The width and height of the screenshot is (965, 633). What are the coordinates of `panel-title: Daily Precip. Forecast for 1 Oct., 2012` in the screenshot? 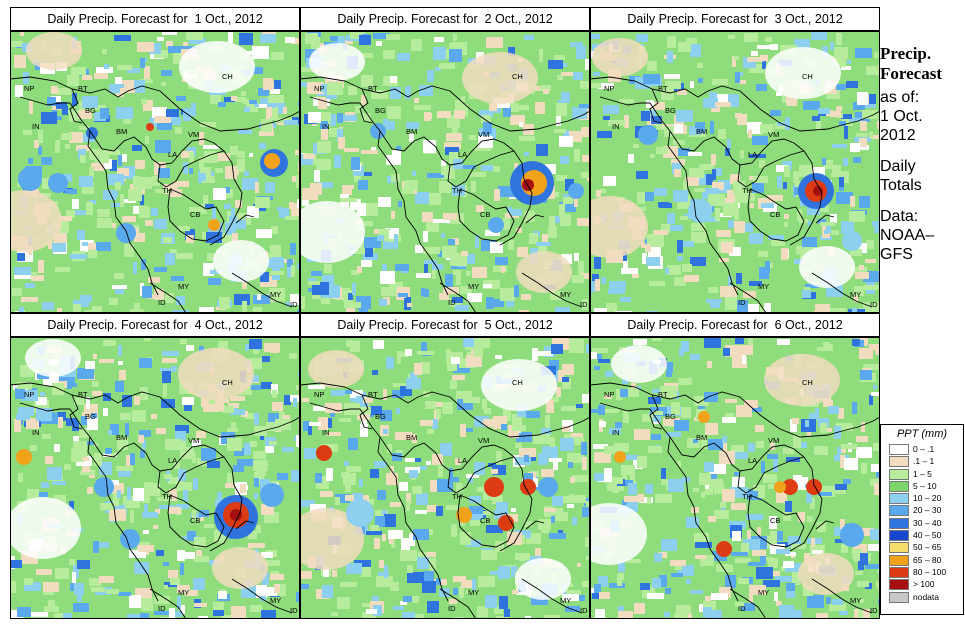 It's located at (155, 19).